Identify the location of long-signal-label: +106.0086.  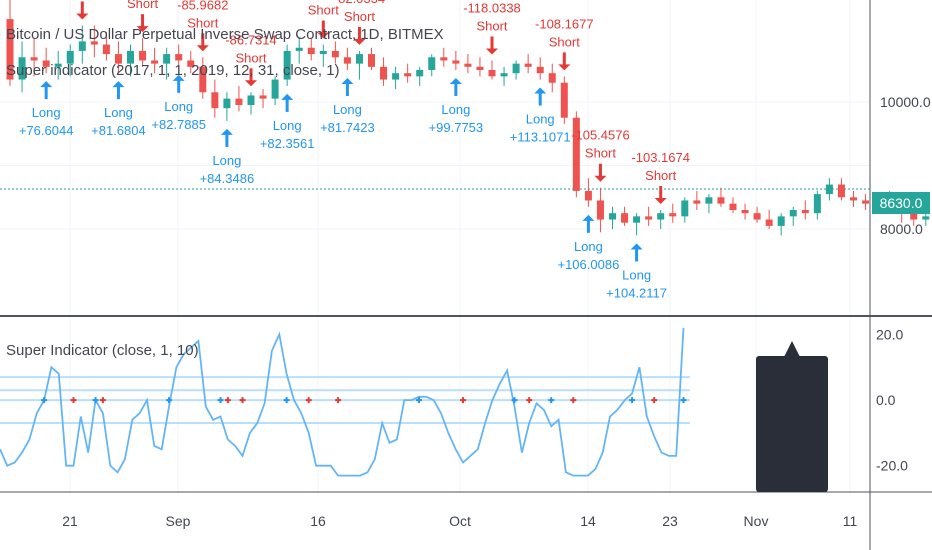
(588, 264).